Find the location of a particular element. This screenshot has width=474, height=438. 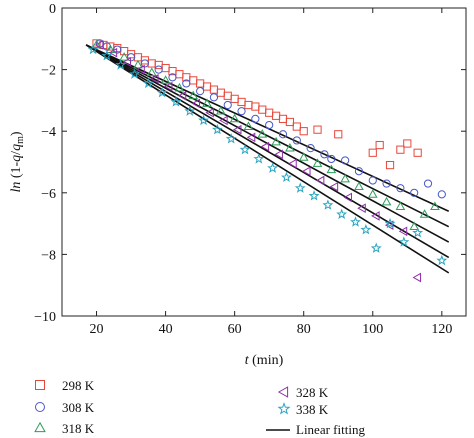

legend-marker-298k is located at coordinates (40, 385).